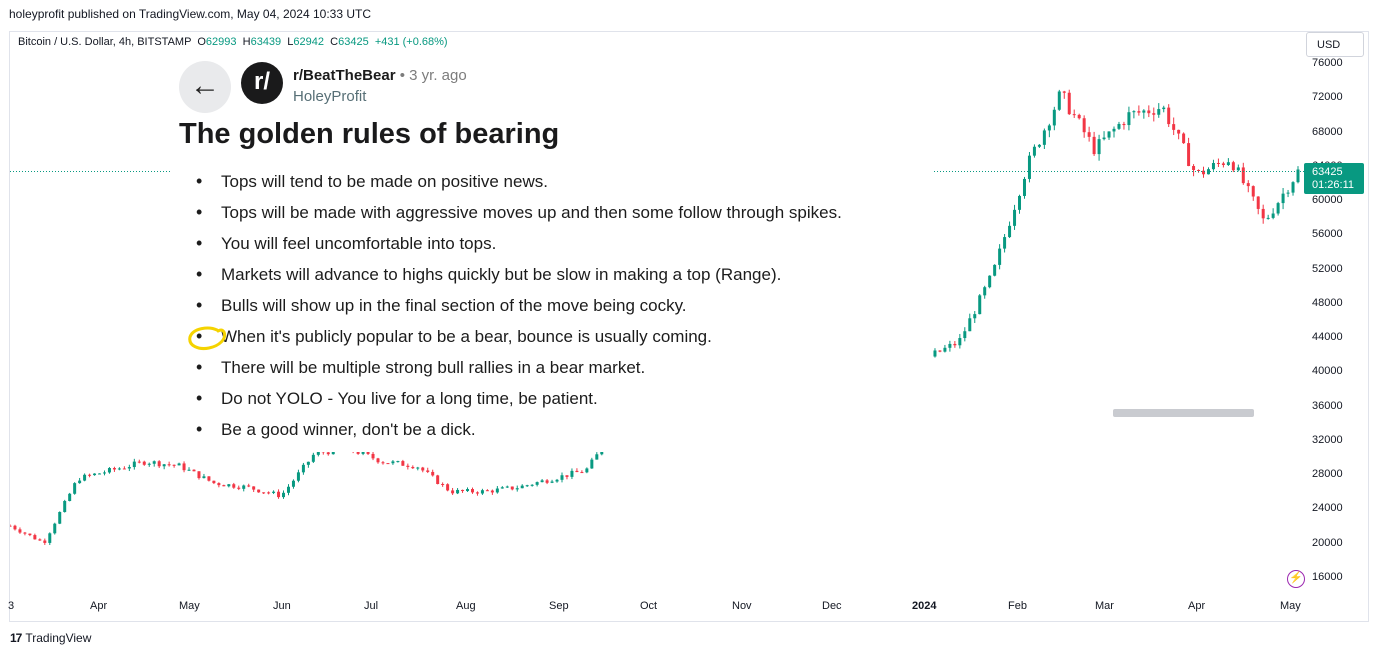 This screenshot has height=656, width=1379. What do you see at coordinates (1327, 268) in the screenshot?
I see `price-axis-label: 52000` at bounding box center [1327, 268].